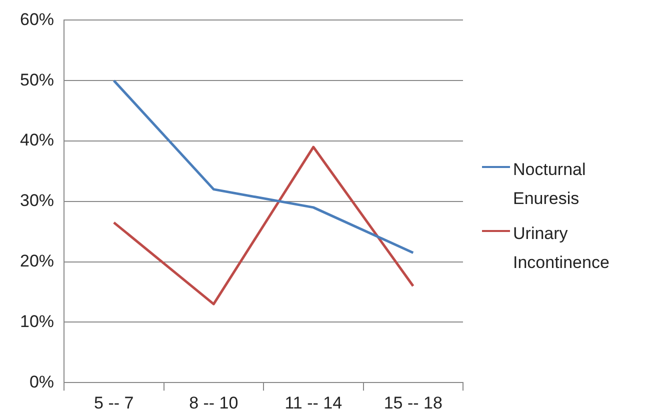  I want to click on y-tick-label: 40%, so click(37, 140).